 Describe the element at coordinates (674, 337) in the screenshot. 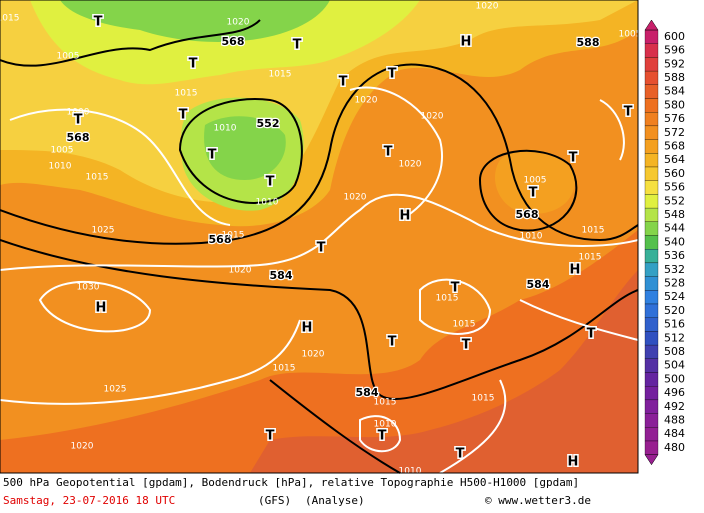

I see `colorbar-label: 512` at that location.